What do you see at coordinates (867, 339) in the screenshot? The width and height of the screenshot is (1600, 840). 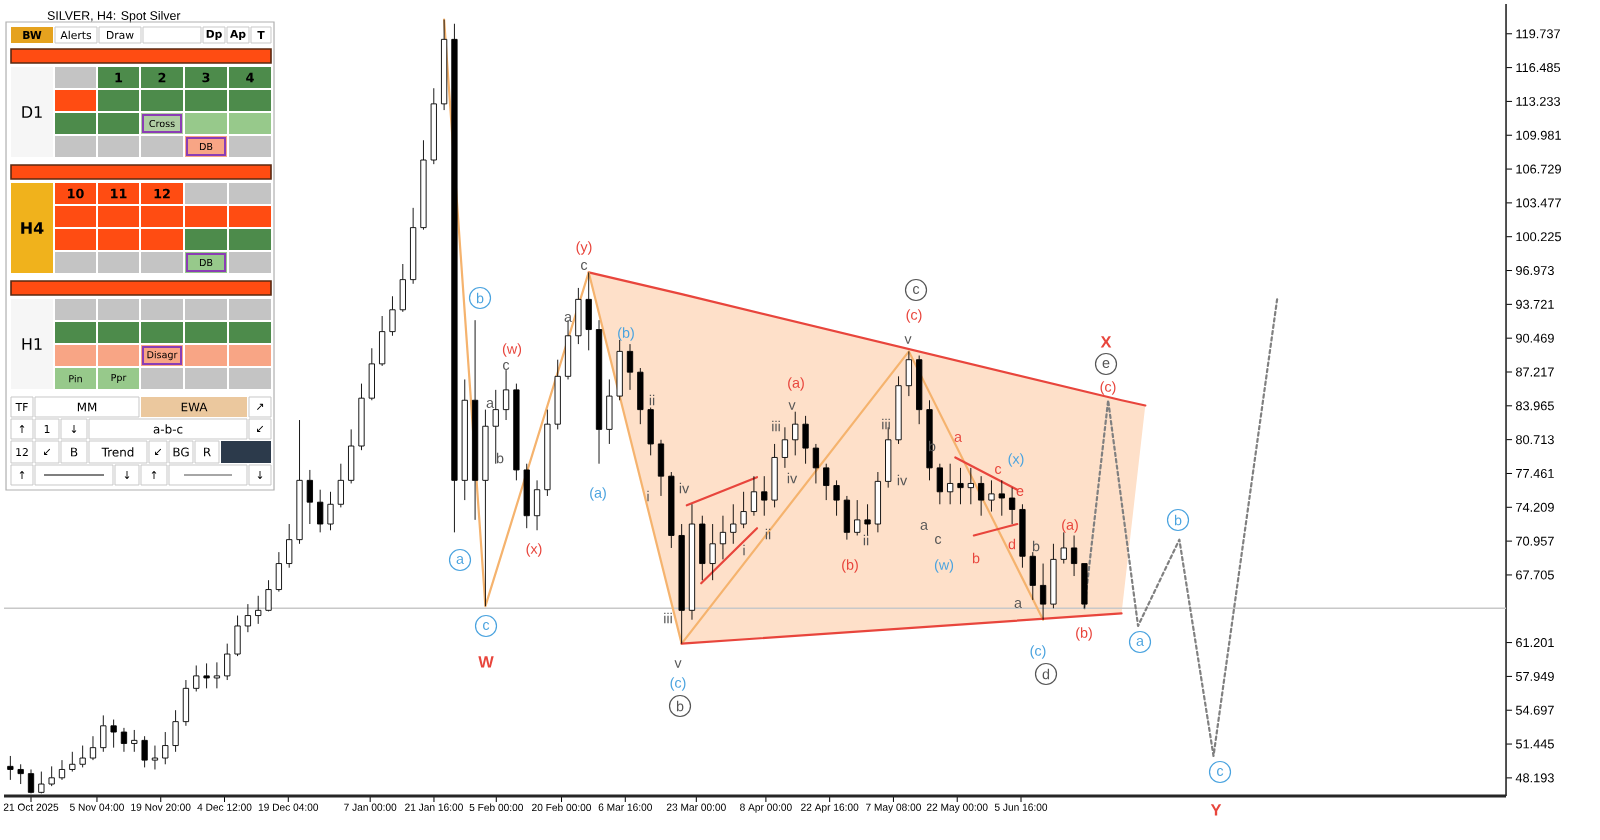 I see `line-series` at bounding box center [867, 339].